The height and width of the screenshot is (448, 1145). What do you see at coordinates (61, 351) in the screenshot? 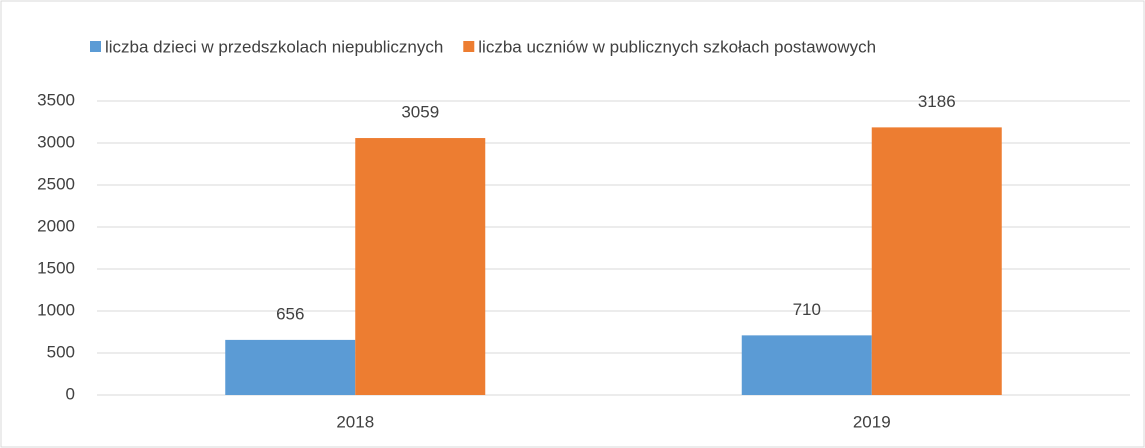
I see `y-tick-label: 500` at bounding box center [61, 351].